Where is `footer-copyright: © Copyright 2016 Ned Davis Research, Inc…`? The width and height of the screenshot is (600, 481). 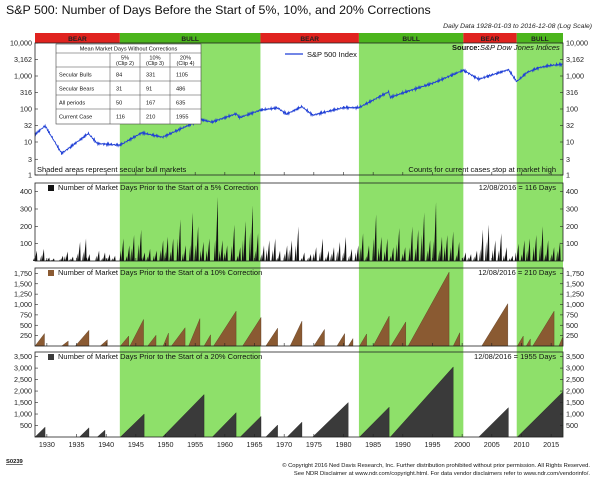
footer-copyright: © Copyright 2016 Ned Davis Research, Inc… is located at coordinates (436, 465).